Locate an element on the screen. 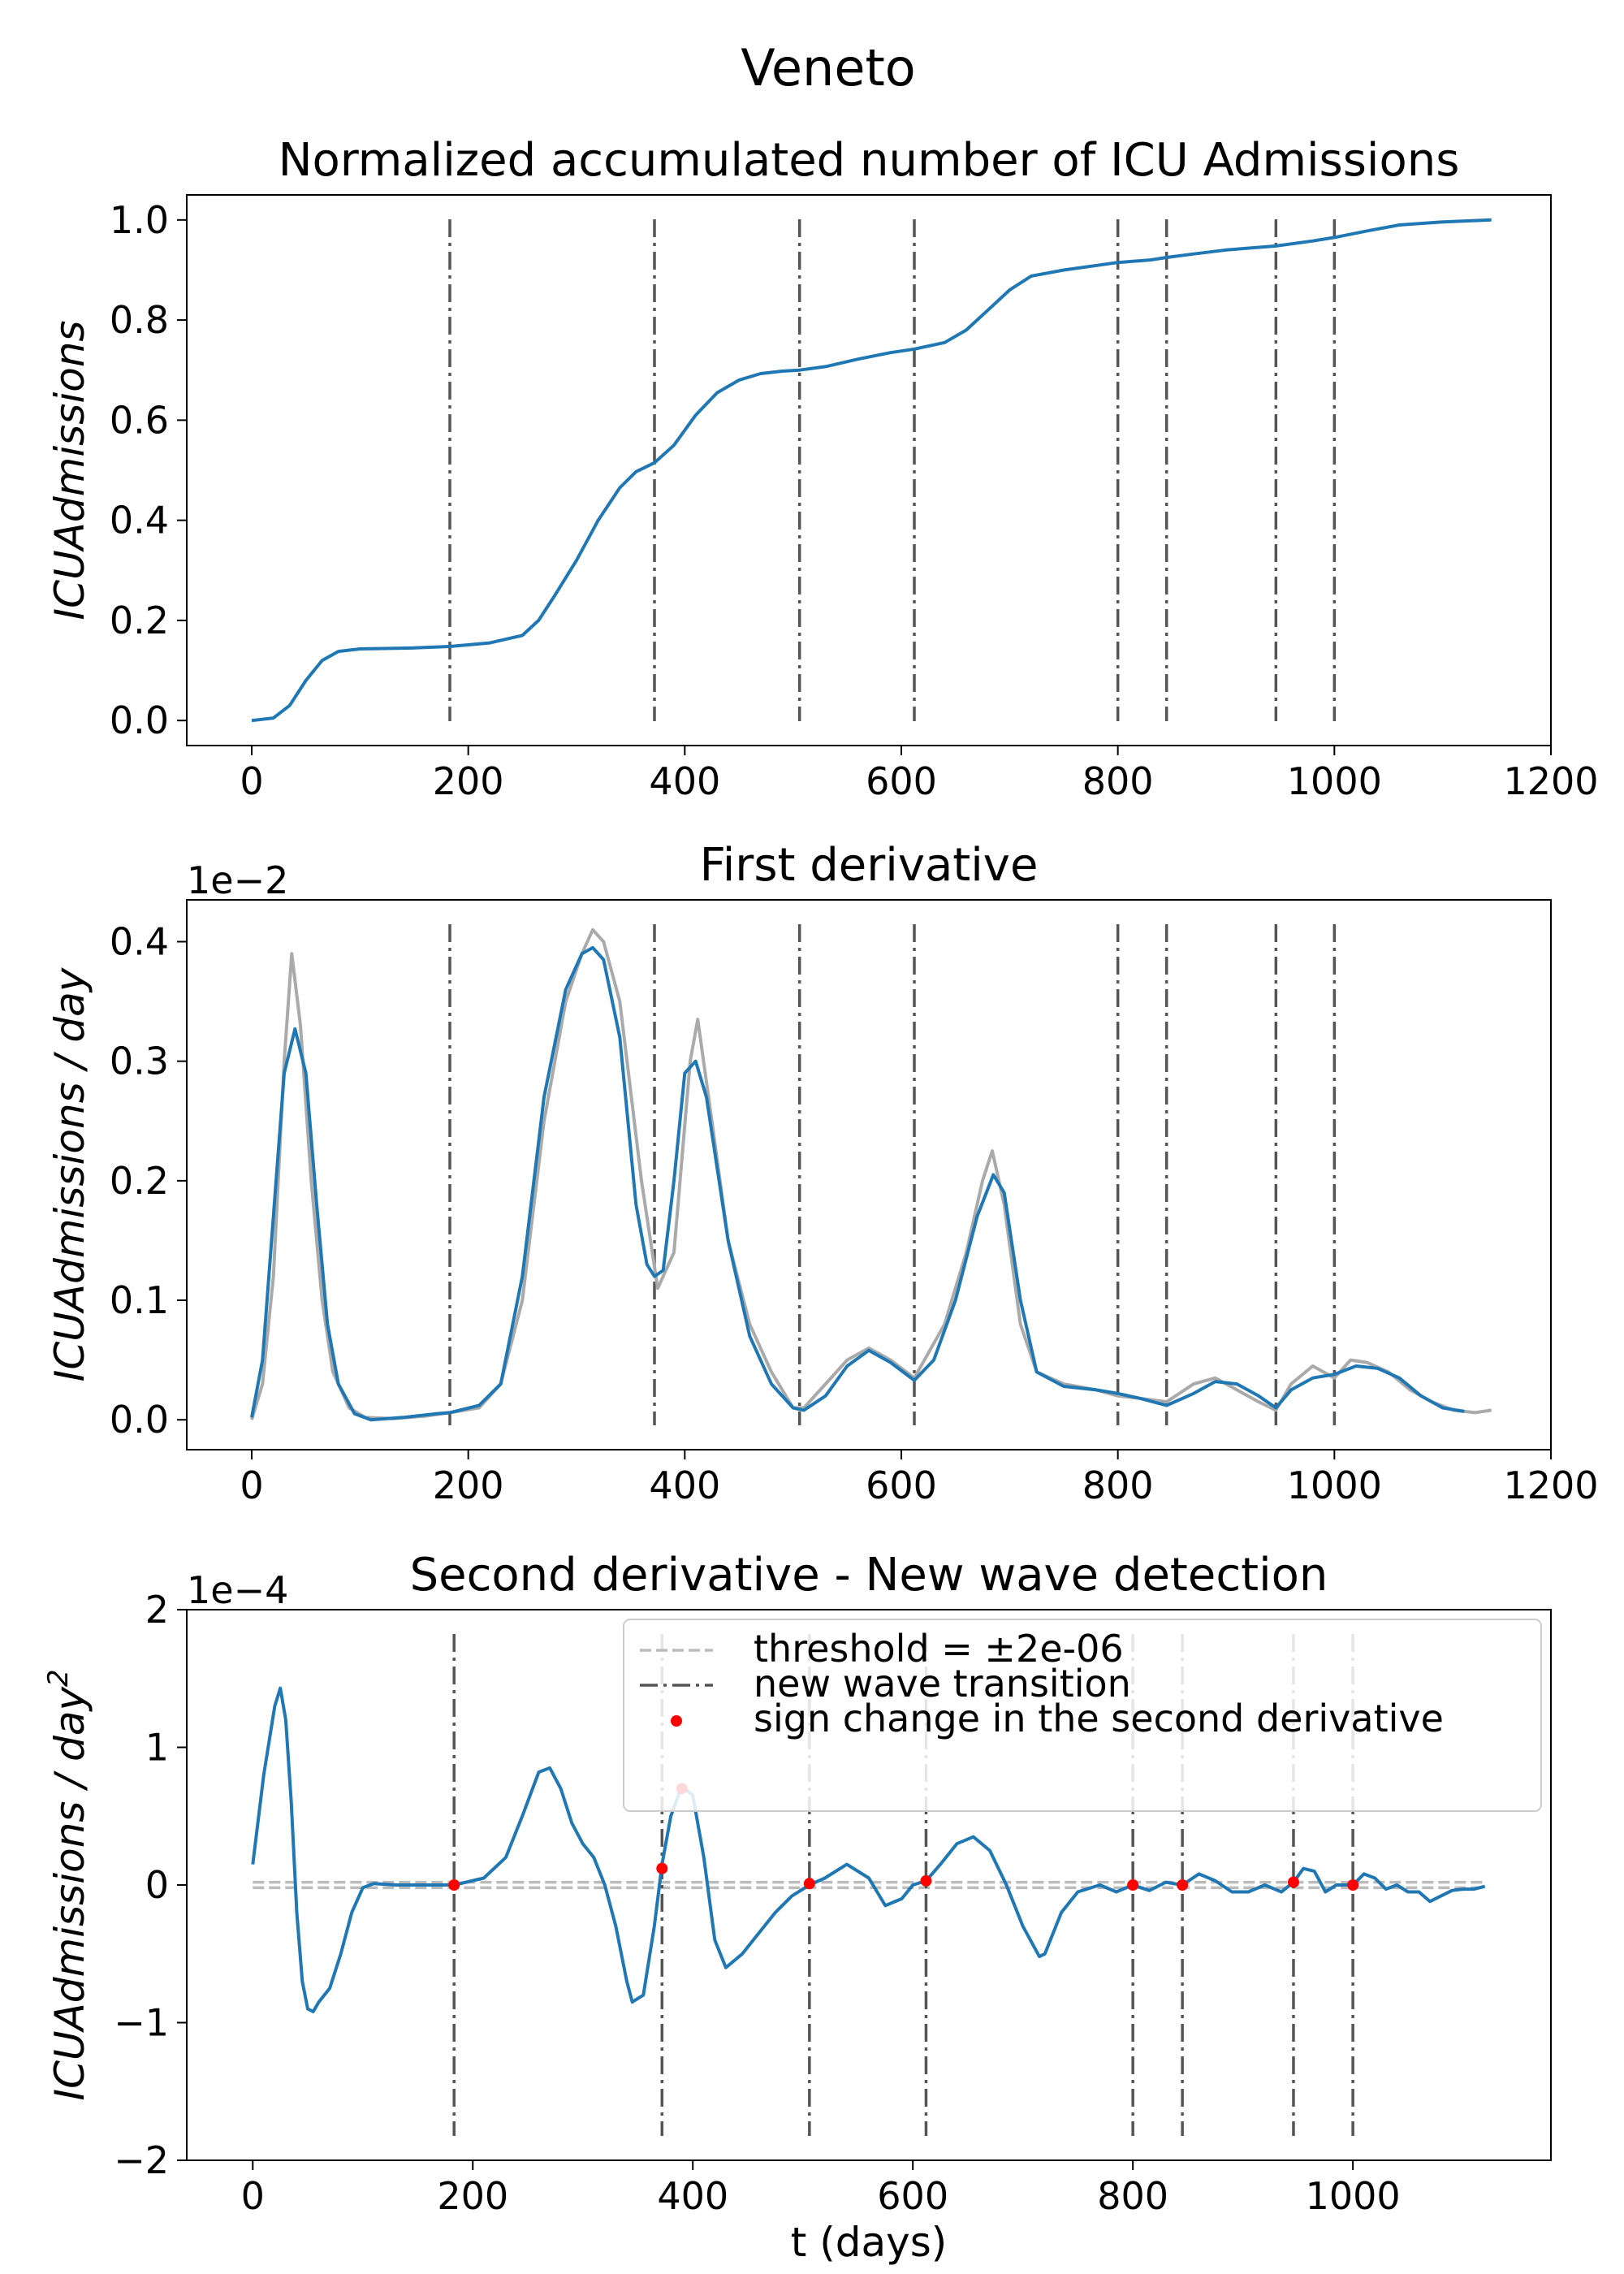  y-axis-label: ICUAdmissions / day2 is located at coordinates (67, 1884).